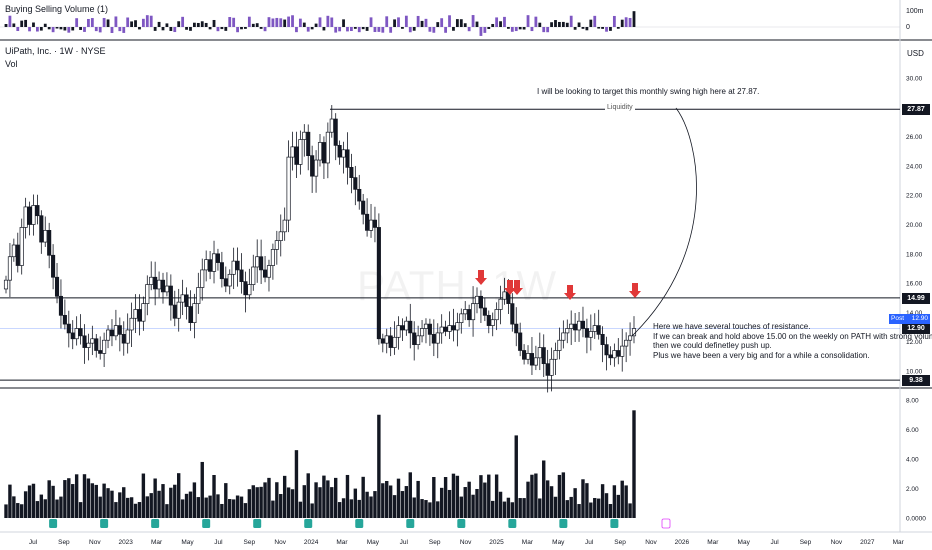 This screenshot has width=932, height=550. I want to click on post-badge: Post 12.90, so click(909, 319).